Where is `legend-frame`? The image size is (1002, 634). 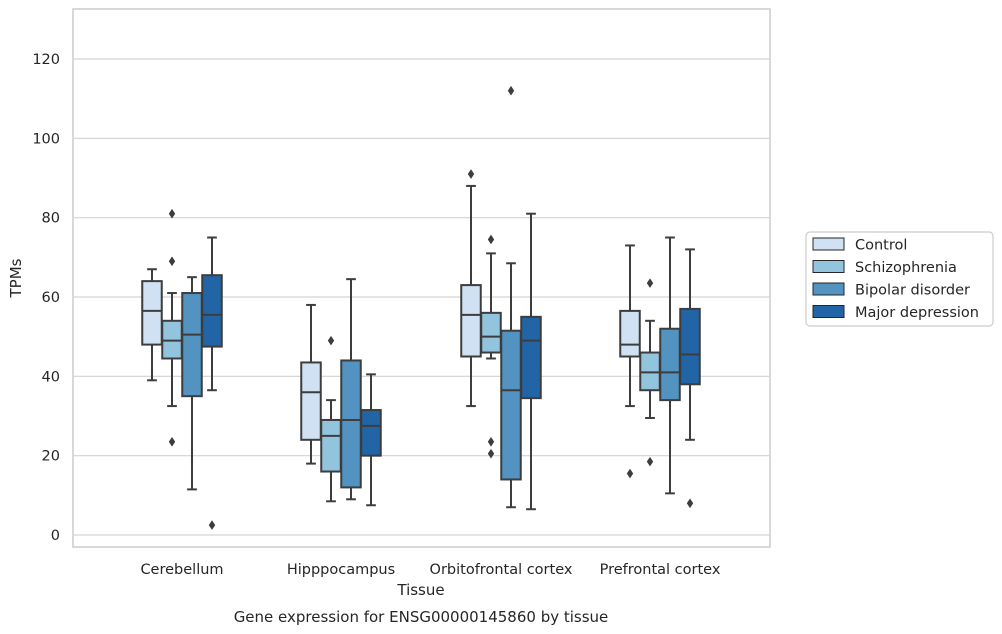
legend-frame is located at coordinates (899, 279).